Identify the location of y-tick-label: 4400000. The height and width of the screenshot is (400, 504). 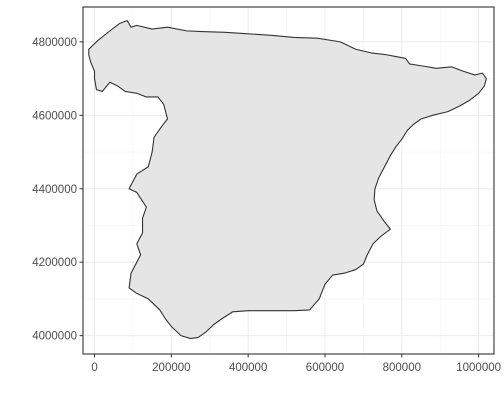
(54, 190).